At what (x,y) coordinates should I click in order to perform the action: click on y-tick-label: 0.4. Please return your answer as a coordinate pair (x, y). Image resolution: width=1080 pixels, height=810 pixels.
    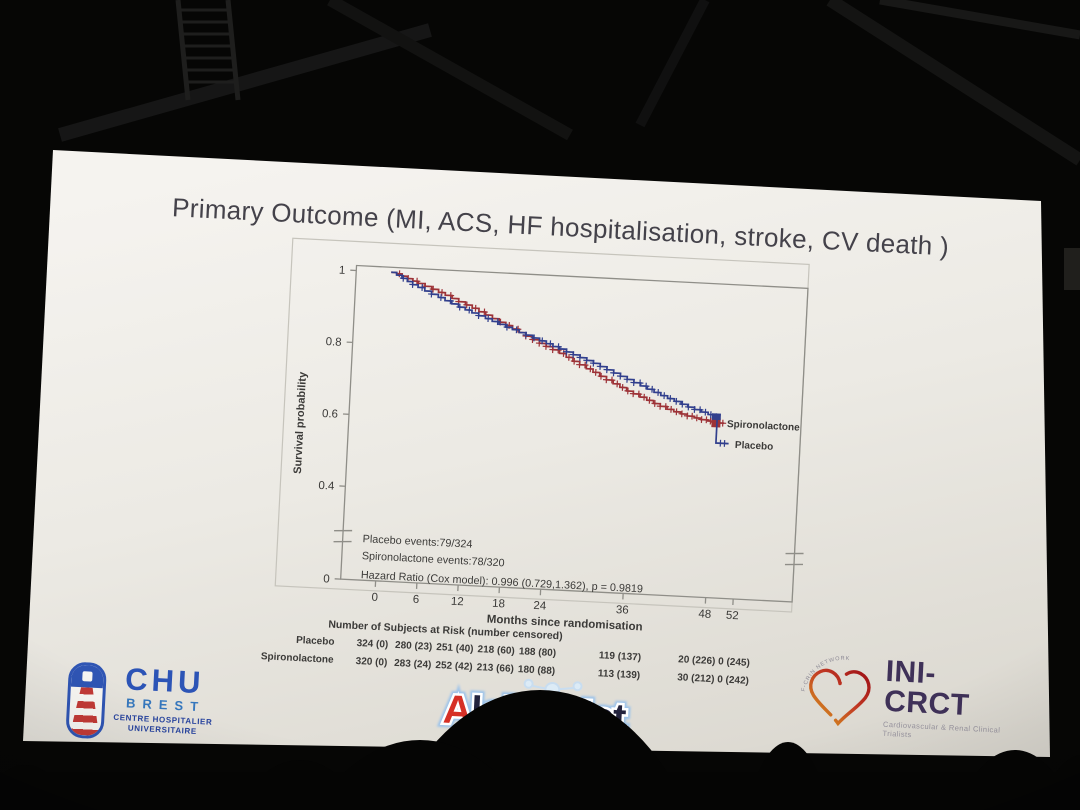
    Looking at the image, I should click on (326, 486).